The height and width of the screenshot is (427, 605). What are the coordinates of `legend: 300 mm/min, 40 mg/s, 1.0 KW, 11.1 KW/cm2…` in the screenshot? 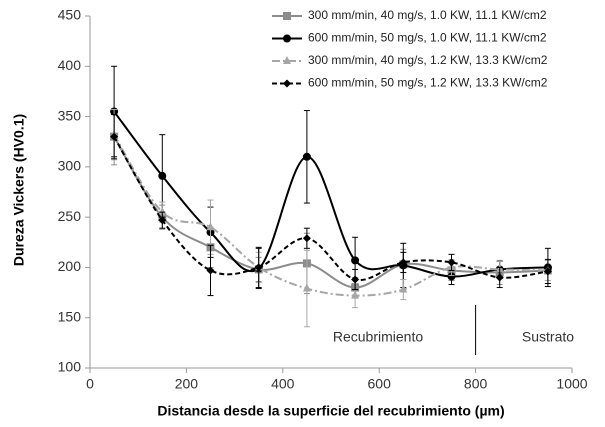 It's located at (410, 49).